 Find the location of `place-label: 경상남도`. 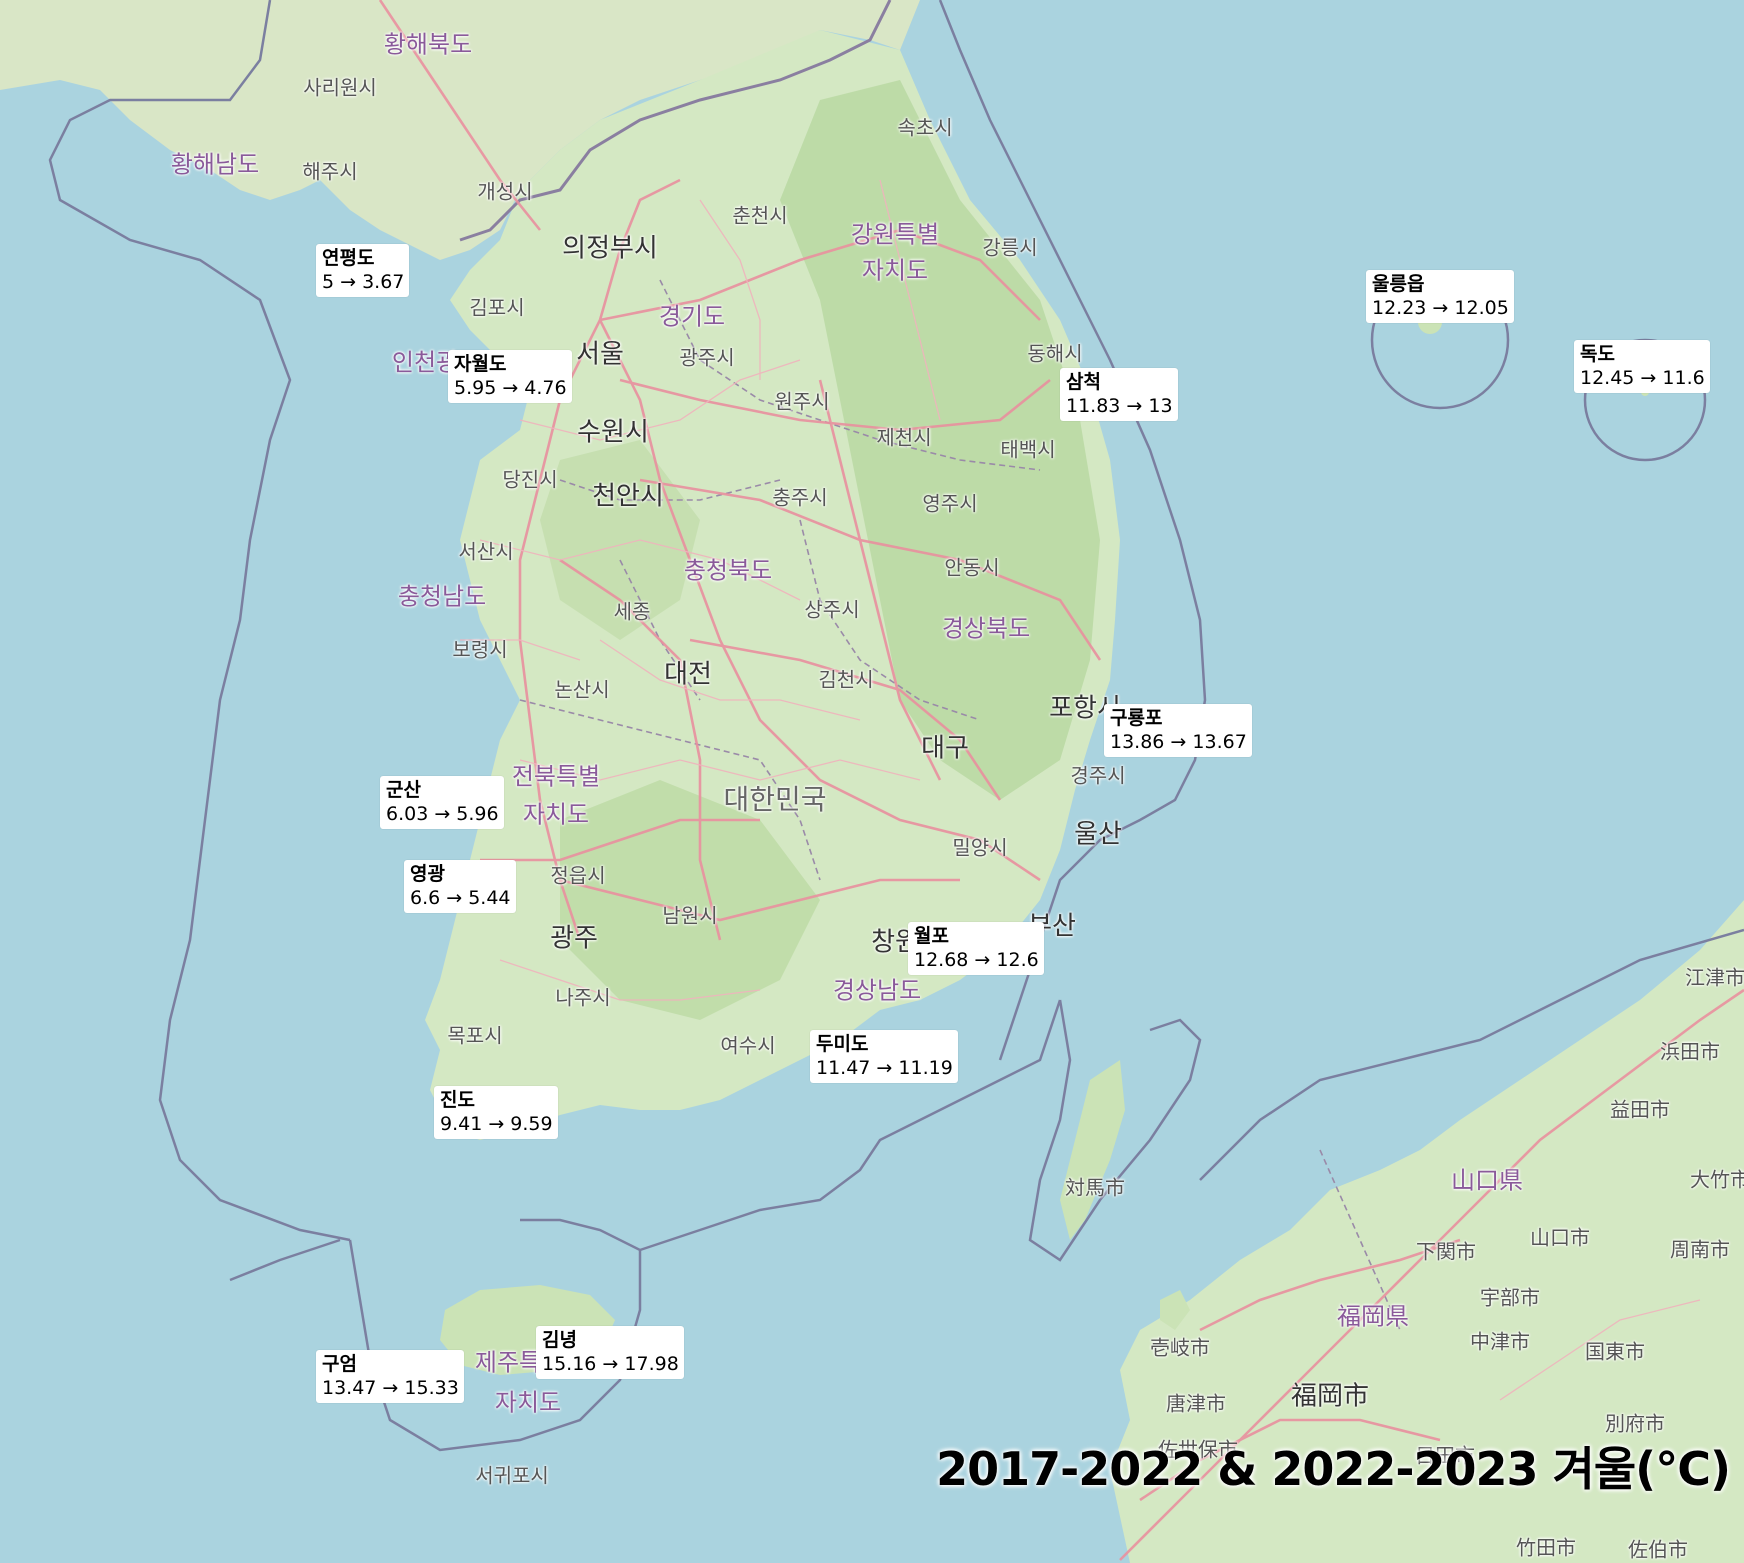

place-label: 경상남도 is located at coordinates (877, 990).